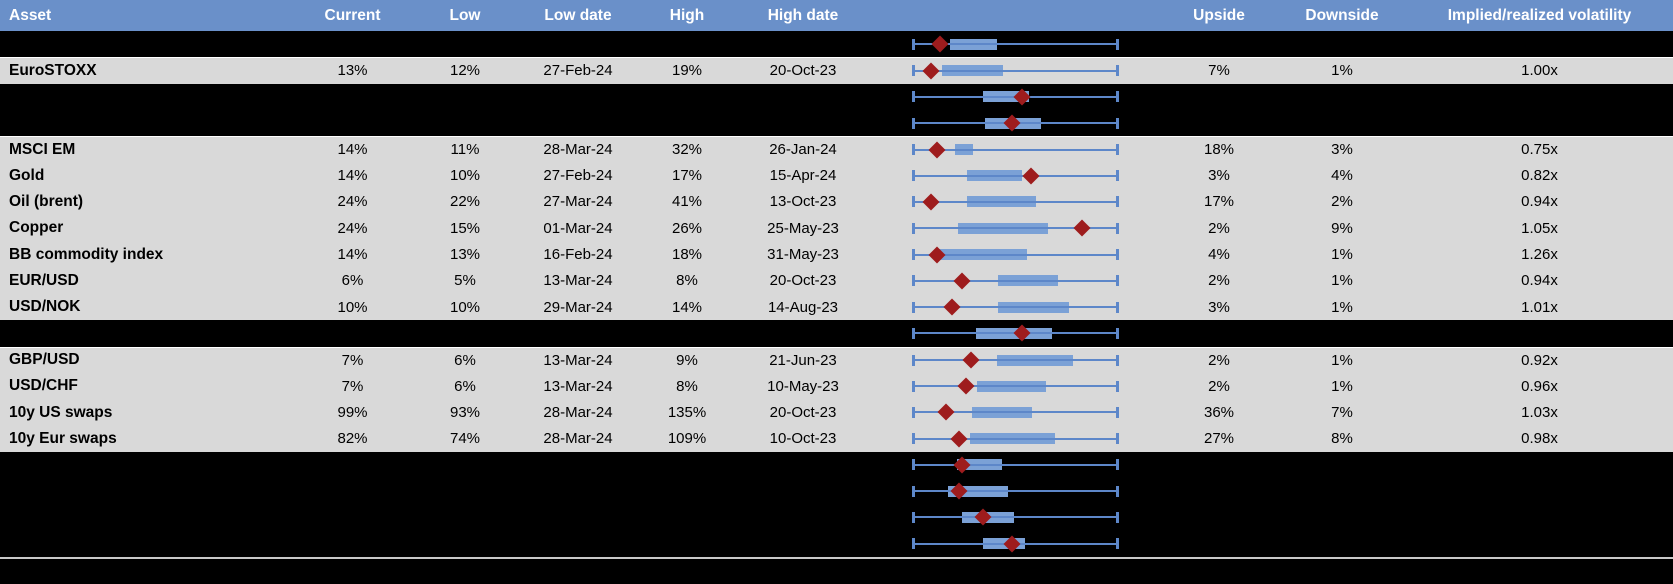  I want to click on low-value: 6%, so click(465, 360).